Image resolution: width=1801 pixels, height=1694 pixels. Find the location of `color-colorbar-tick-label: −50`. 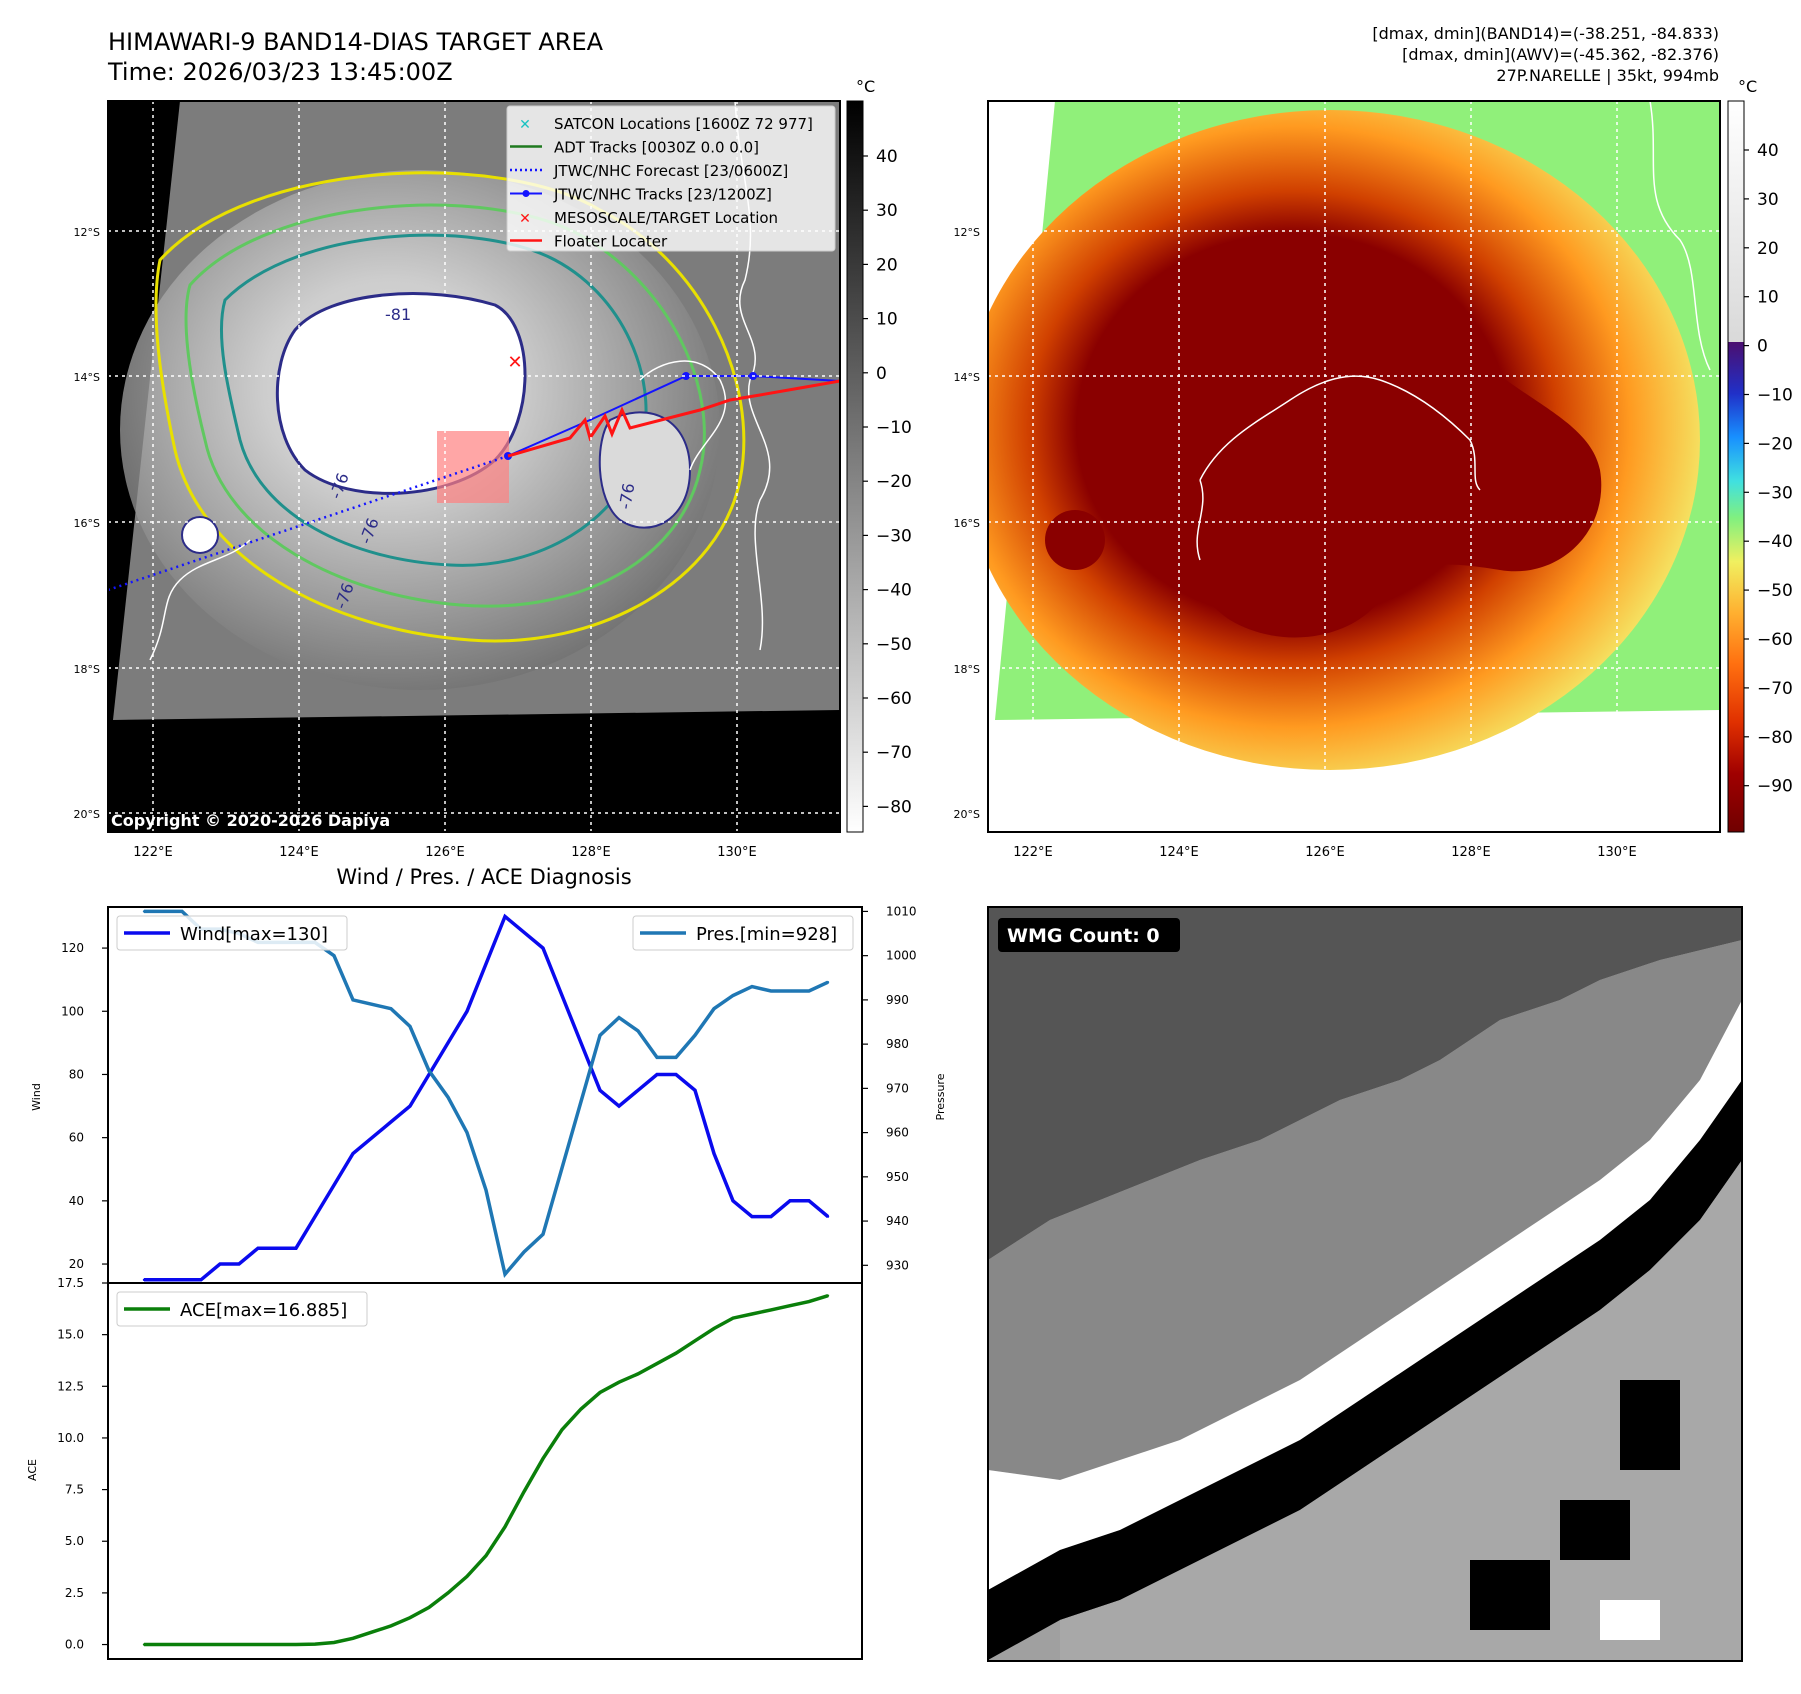

color-colorbar-tick-label: −50 is located at coordinates (1775, 591).